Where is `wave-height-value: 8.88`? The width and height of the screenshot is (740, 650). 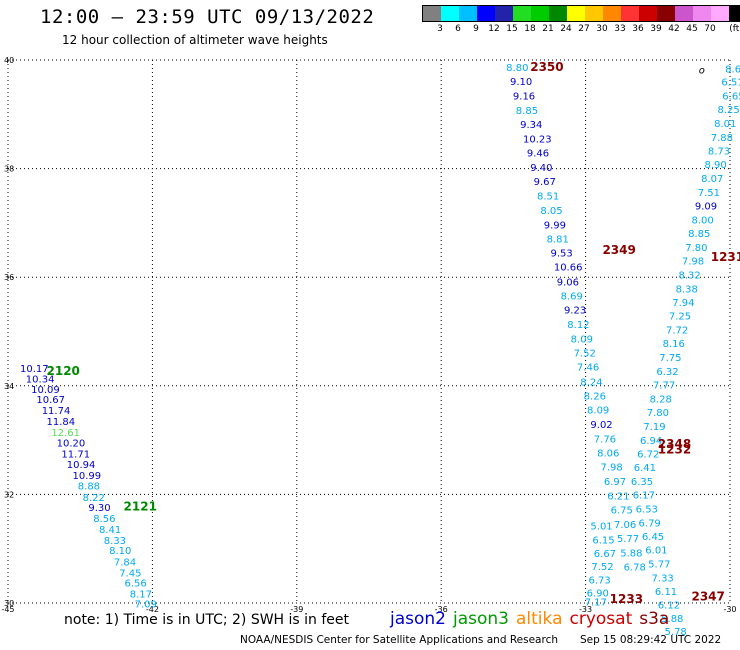 wave-height-value: 8.88 is located at coordinates (89, 487).